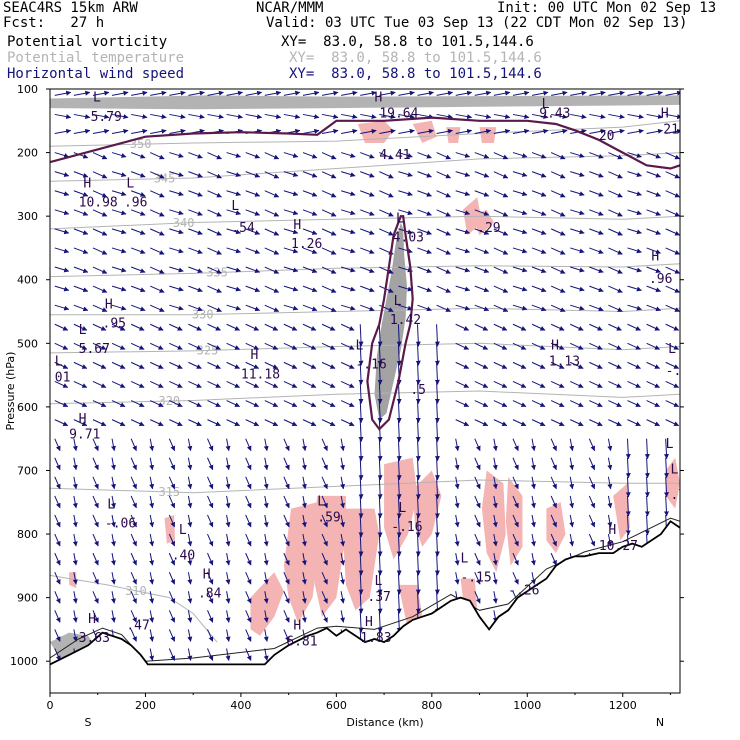 The image size is (740, 740). What do you see at coordinates (398, 114) in the screenshot?
I see `extremum-label: 19.64` at bounding box center [398, 114].